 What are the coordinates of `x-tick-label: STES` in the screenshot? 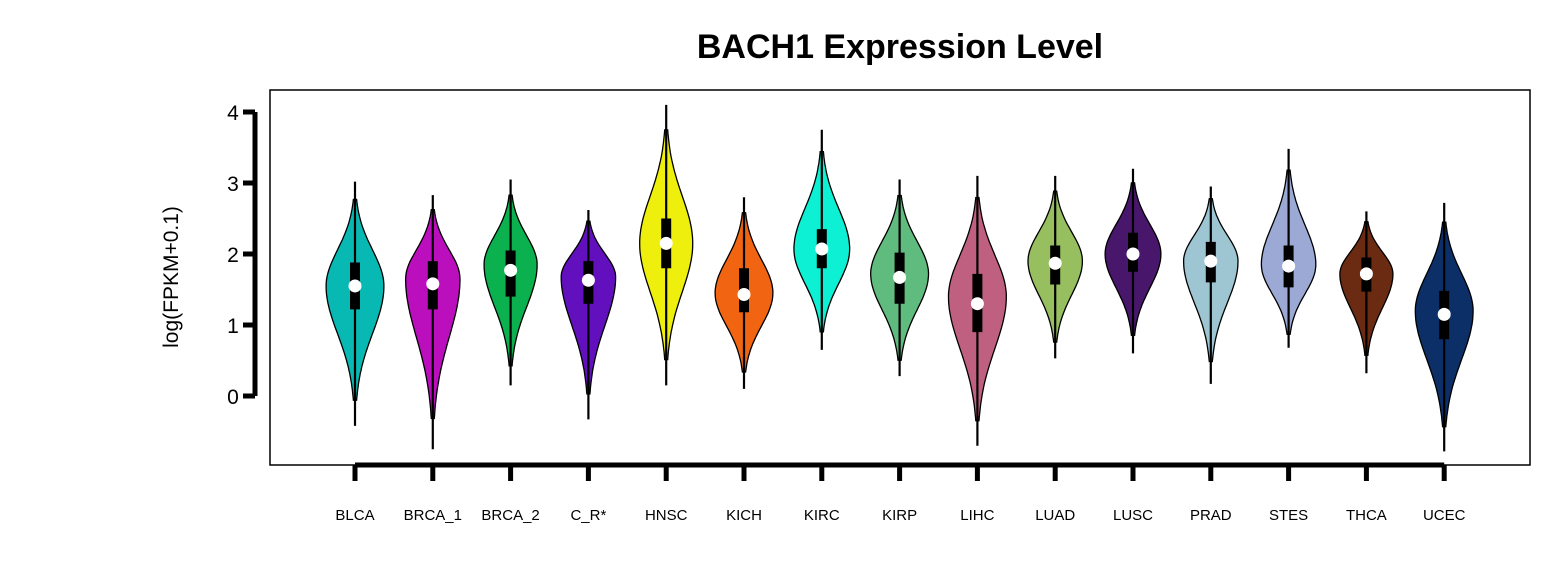 It's located at (1288, 515).